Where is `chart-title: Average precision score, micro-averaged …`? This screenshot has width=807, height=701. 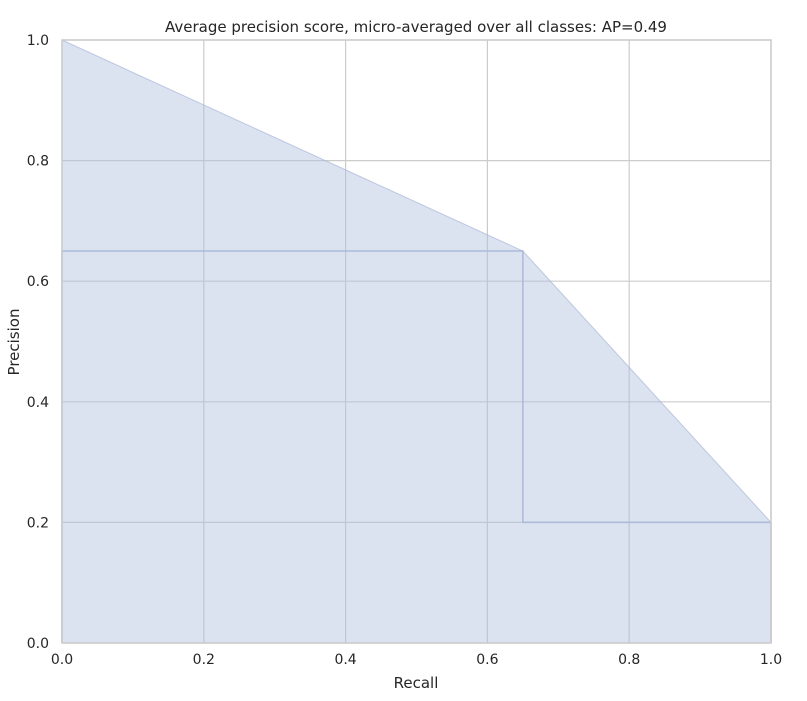 chart-title: Average precision score, micro-averaged … is located at coordinates (416, 27).